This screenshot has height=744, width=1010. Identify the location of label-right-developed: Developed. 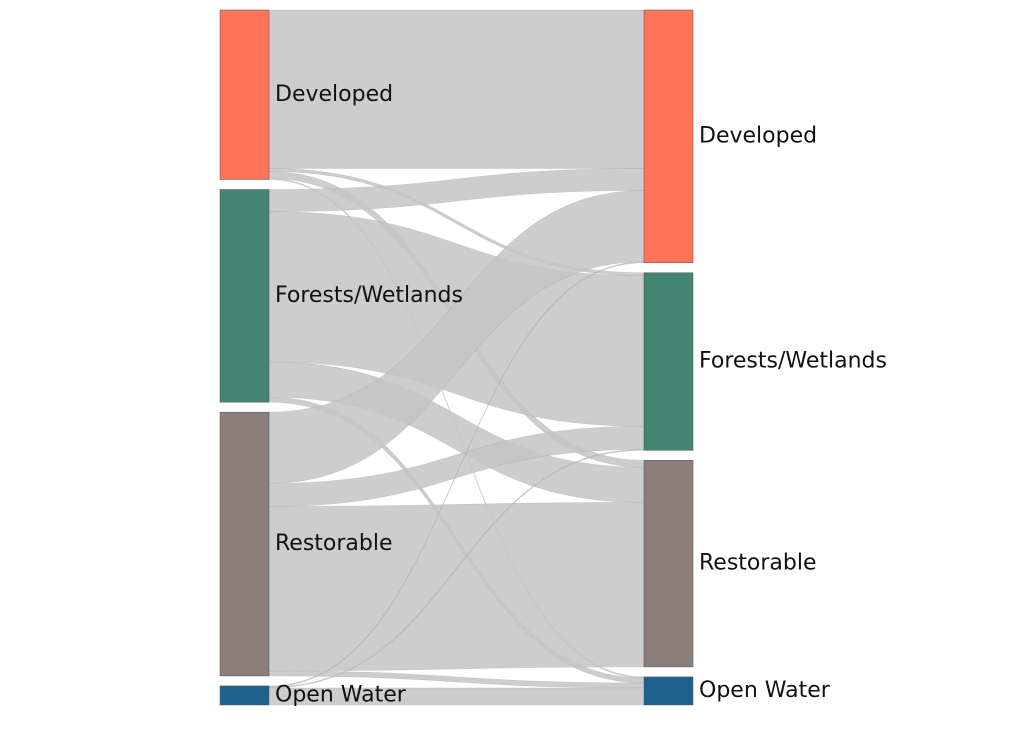
(758, 135).